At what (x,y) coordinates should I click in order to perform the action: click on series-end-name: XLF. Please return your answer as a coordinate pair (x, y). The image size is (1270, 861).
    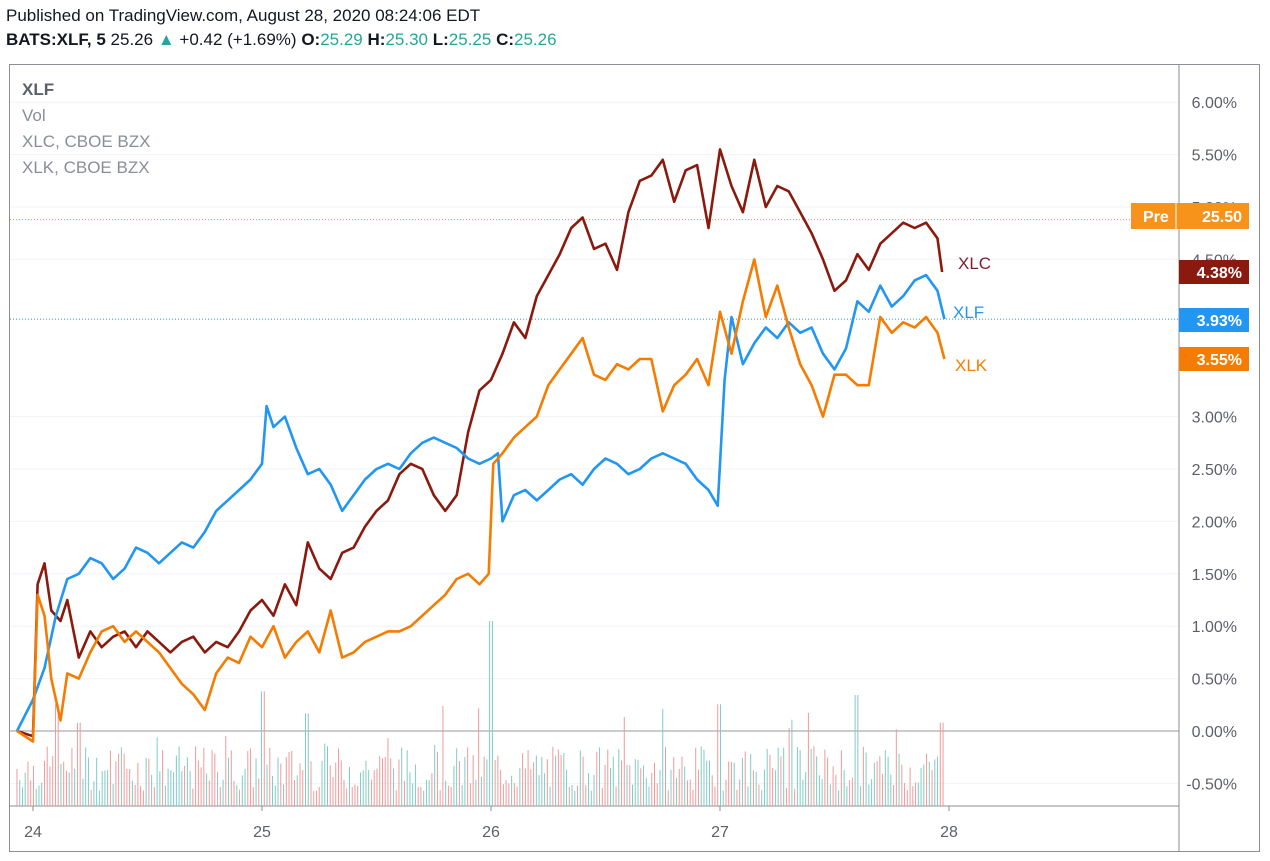
    Looking at the image, I should click on (968, 312).